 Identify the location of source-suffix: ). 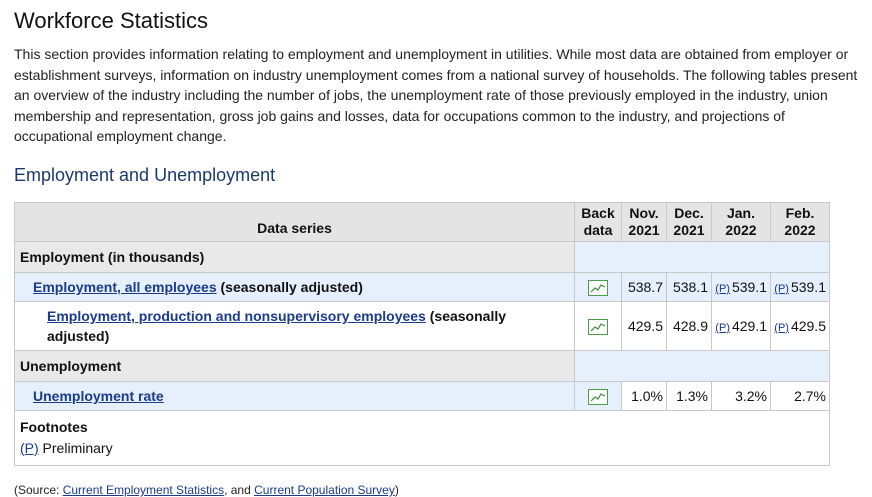
(396, 489).